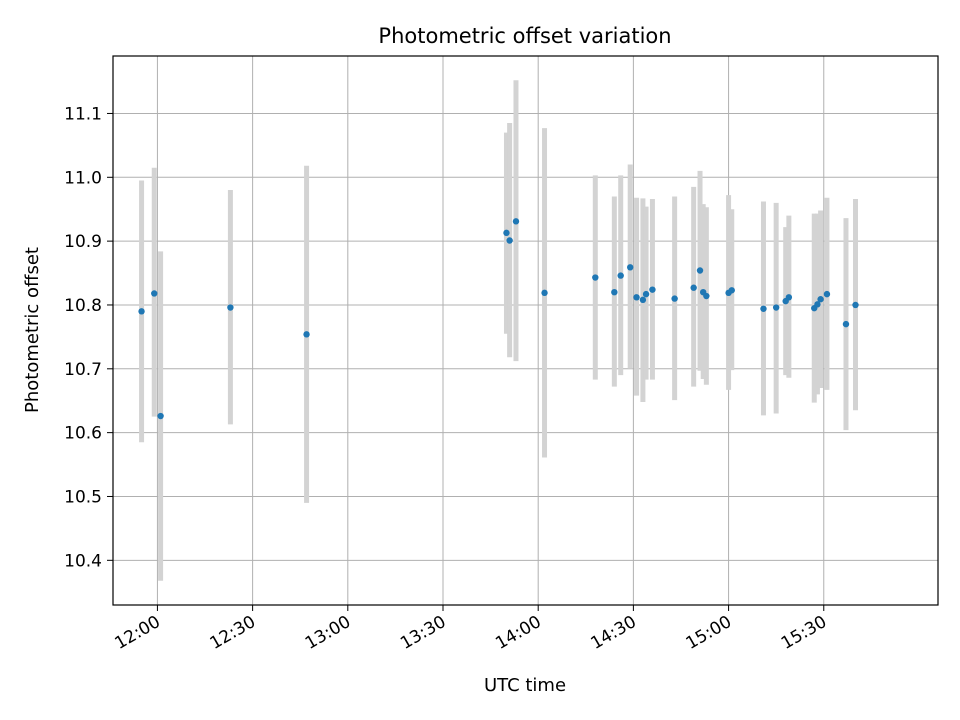 The image size is (960, 720). I want to click on y-tick-label: 11.0, so click(83, 178).